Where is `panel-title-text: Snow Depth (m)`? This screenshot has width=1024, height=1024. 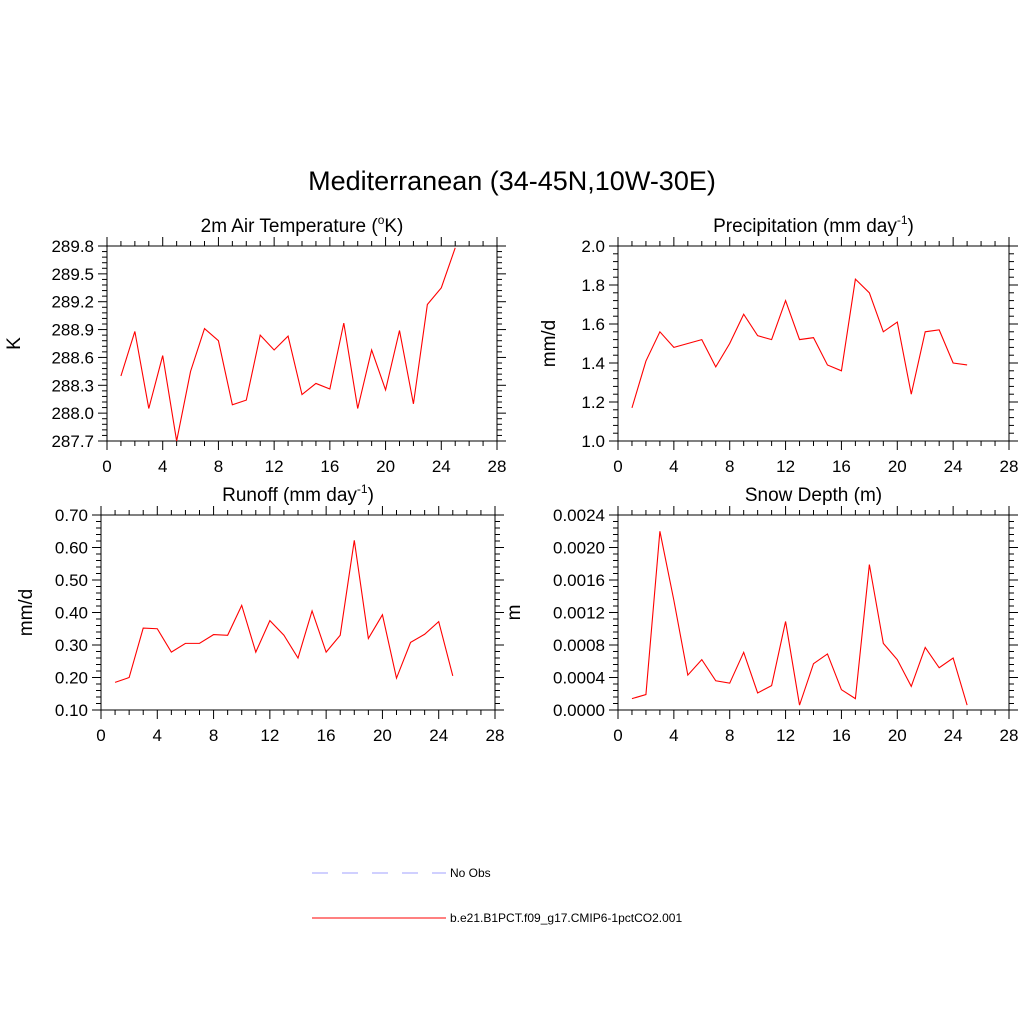
panel-title-text: Snow Depth (m) is located at coordinates (813, 495).